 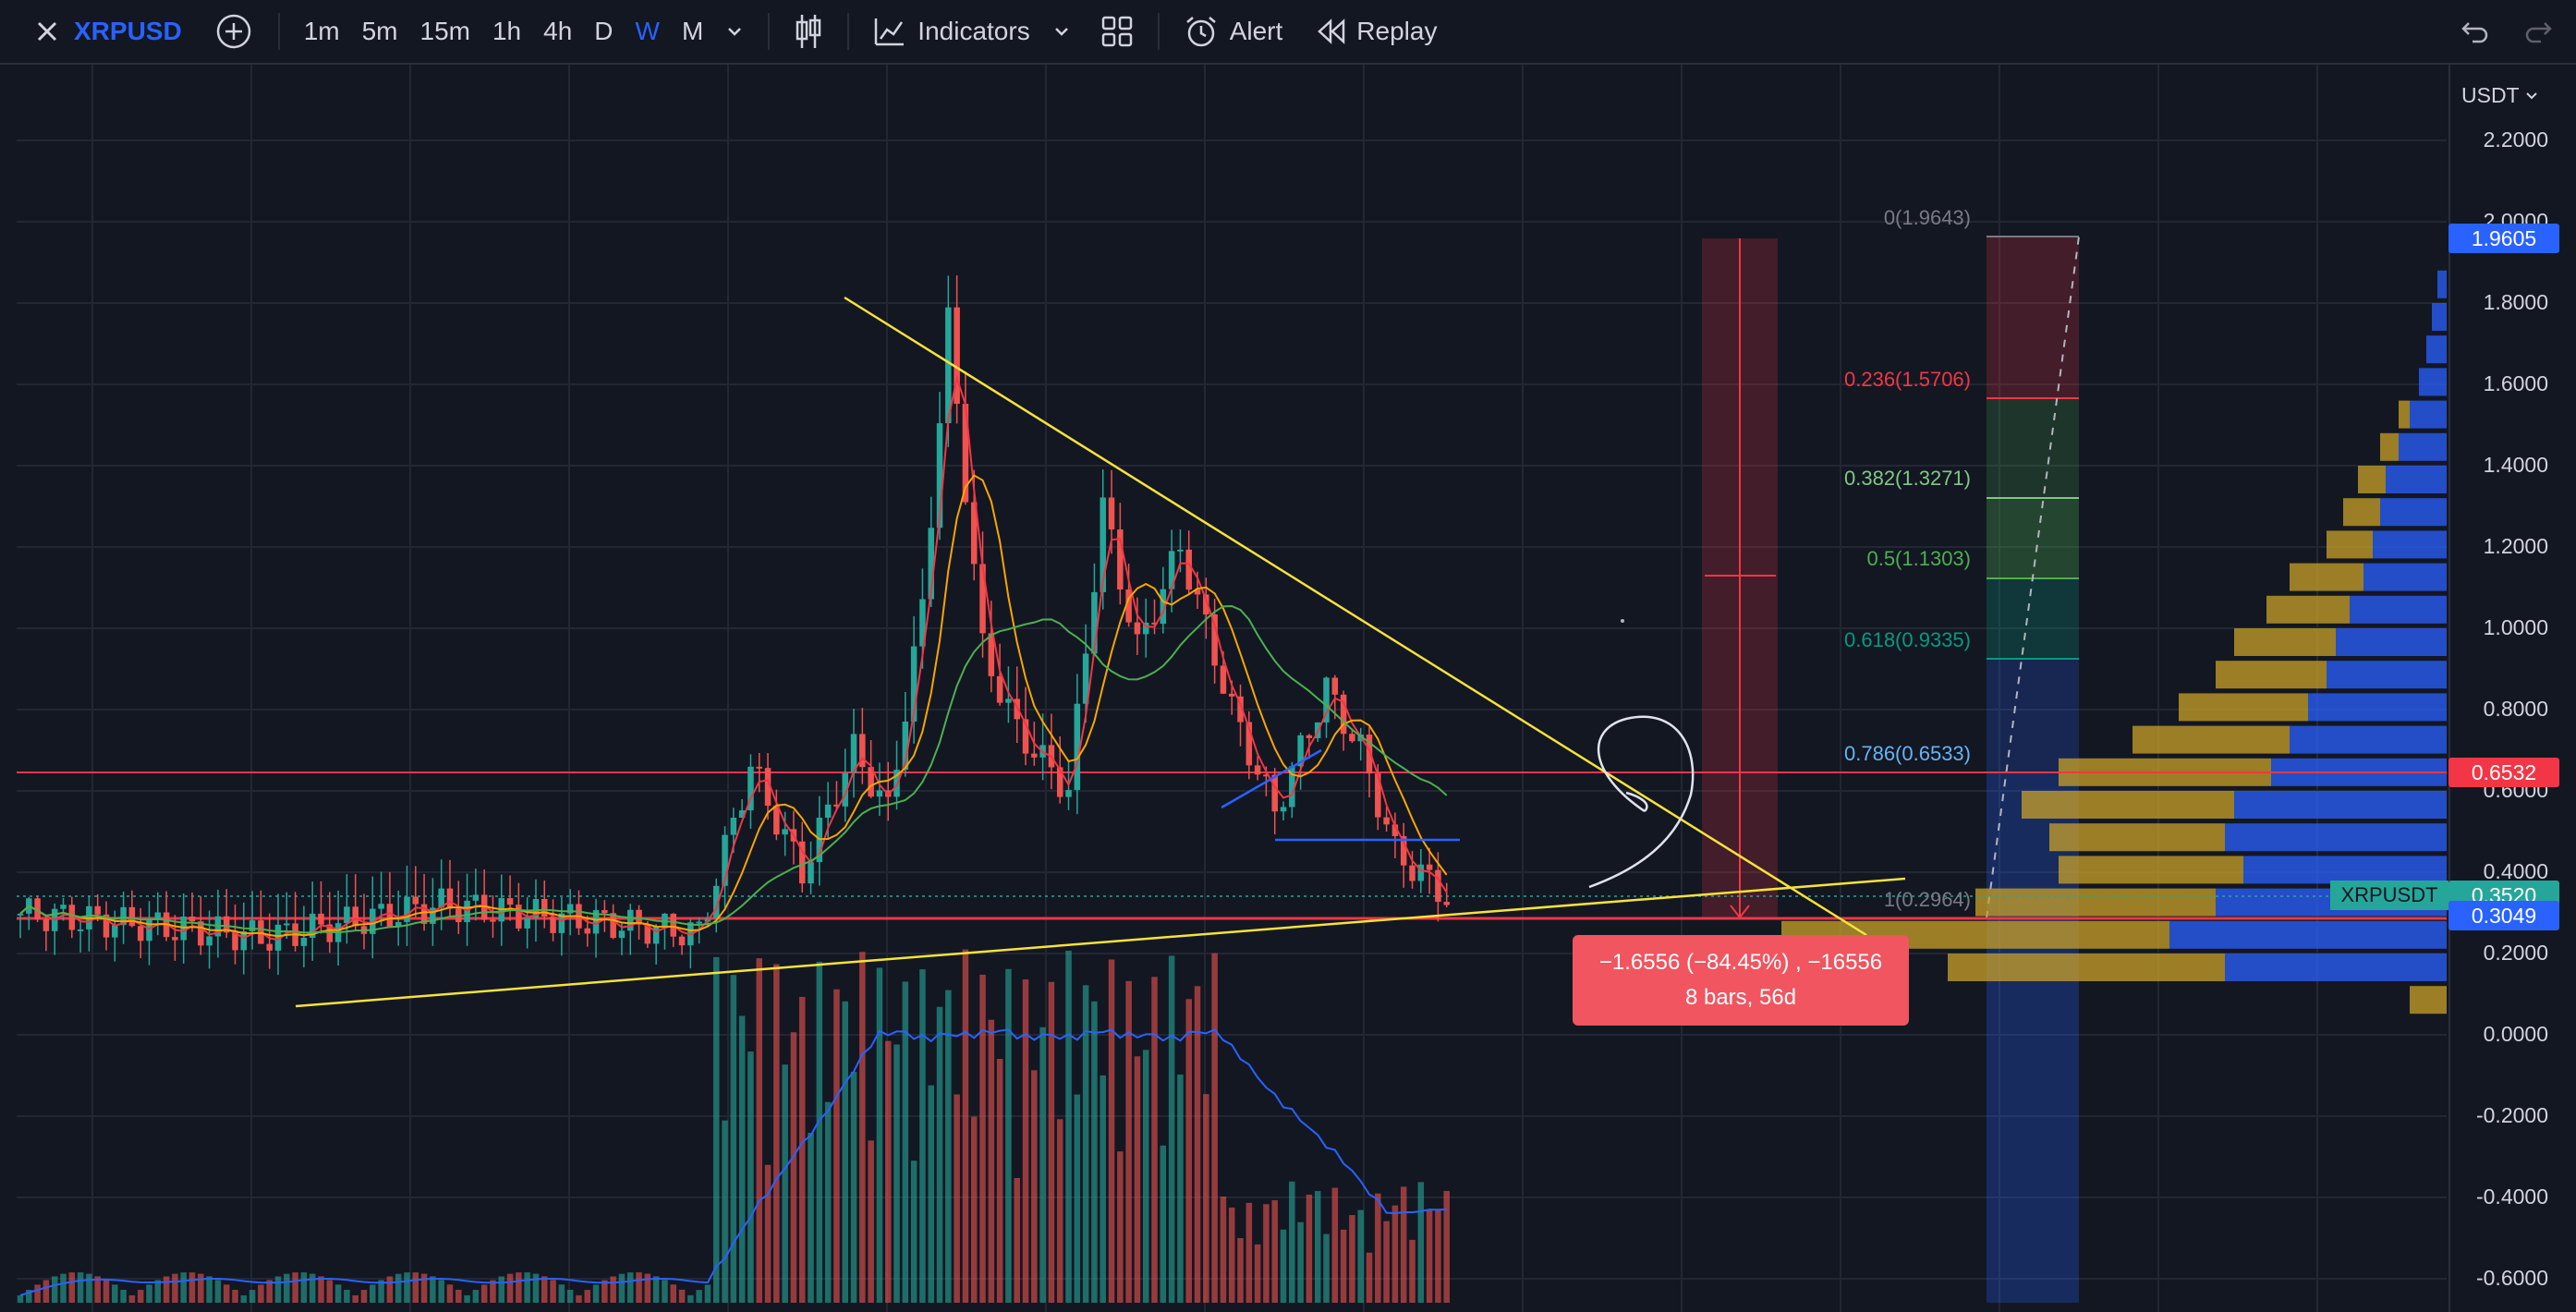 What do you see at coordinates (1117, 32) in the screenshot?
I see `layouts-button` at bounding box center [1117, 32].